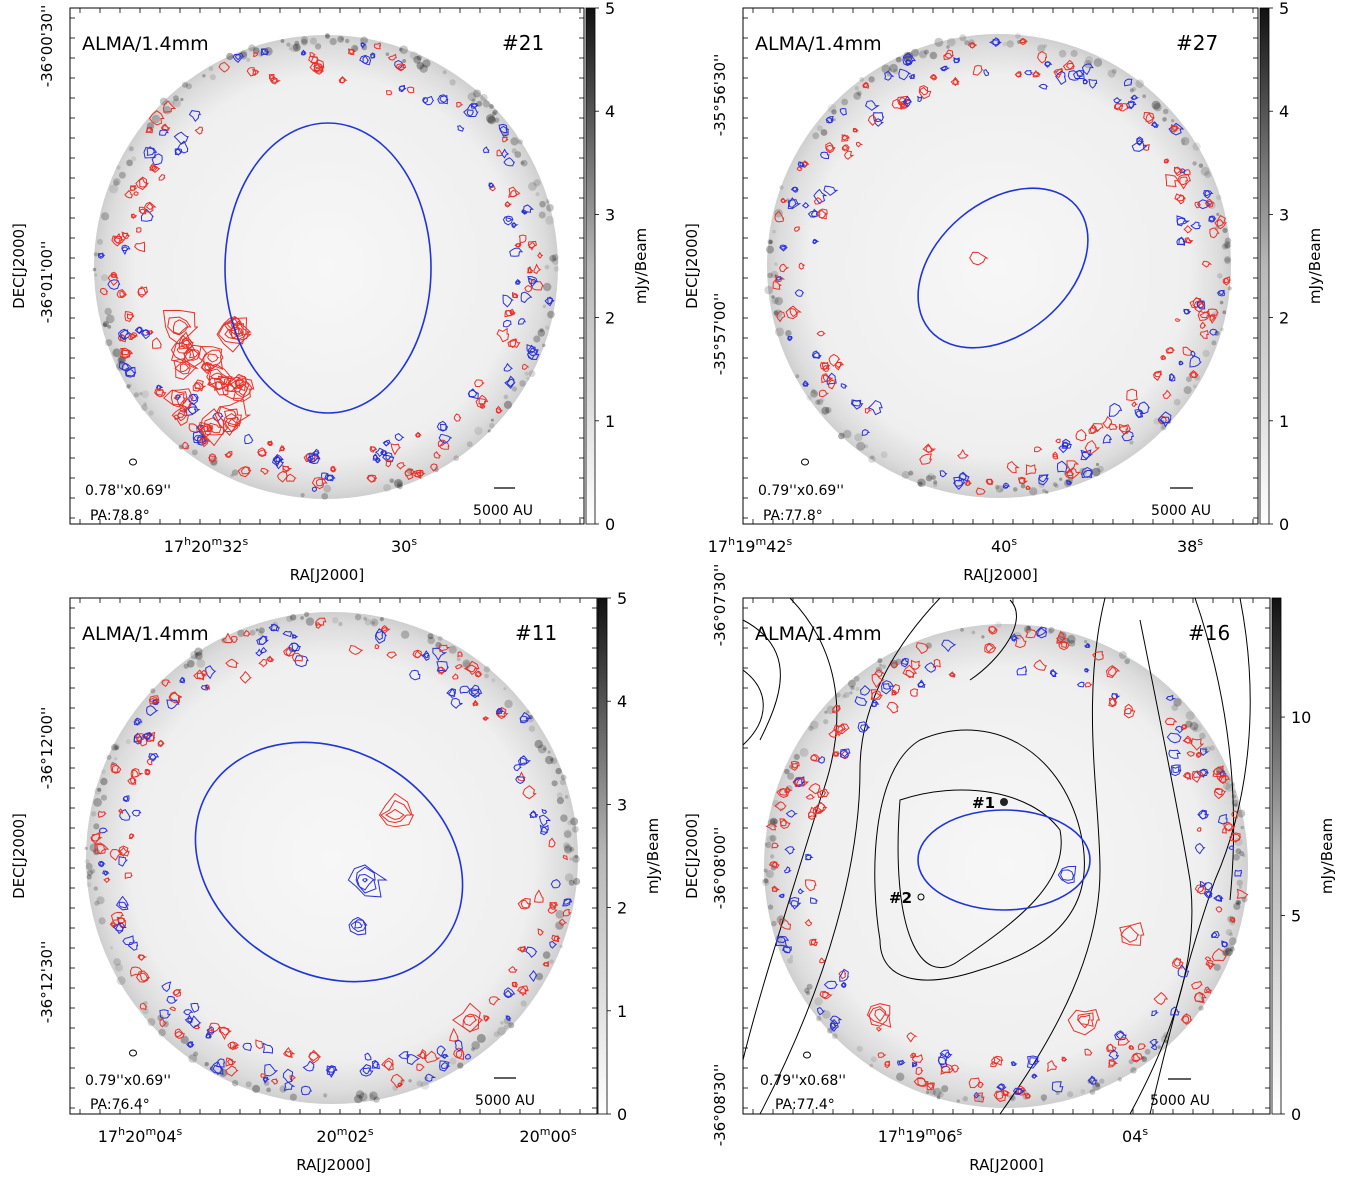  I want to click on colorbar, so click(602, 856).